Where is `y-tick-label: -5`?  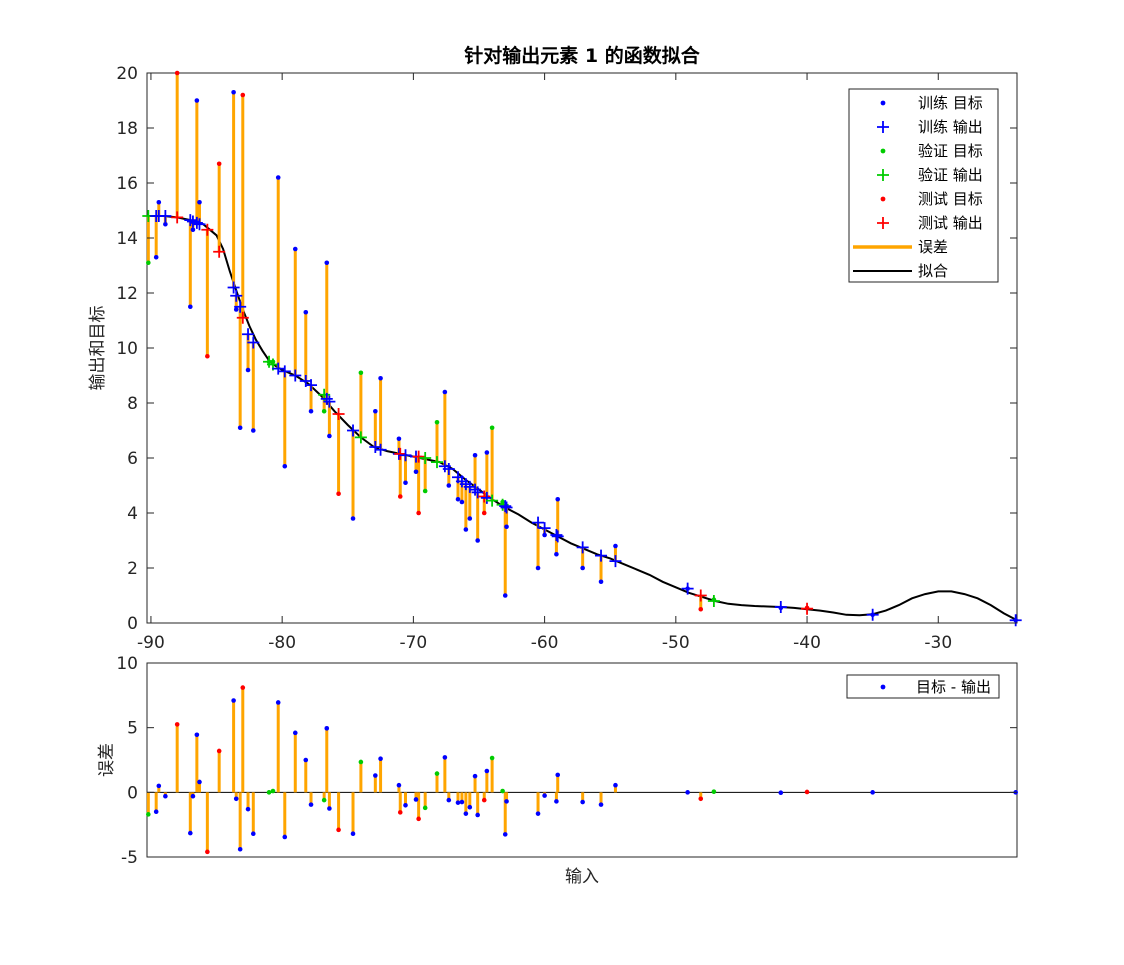 y-tick-label: -5 is located at coordinates (129, 858).